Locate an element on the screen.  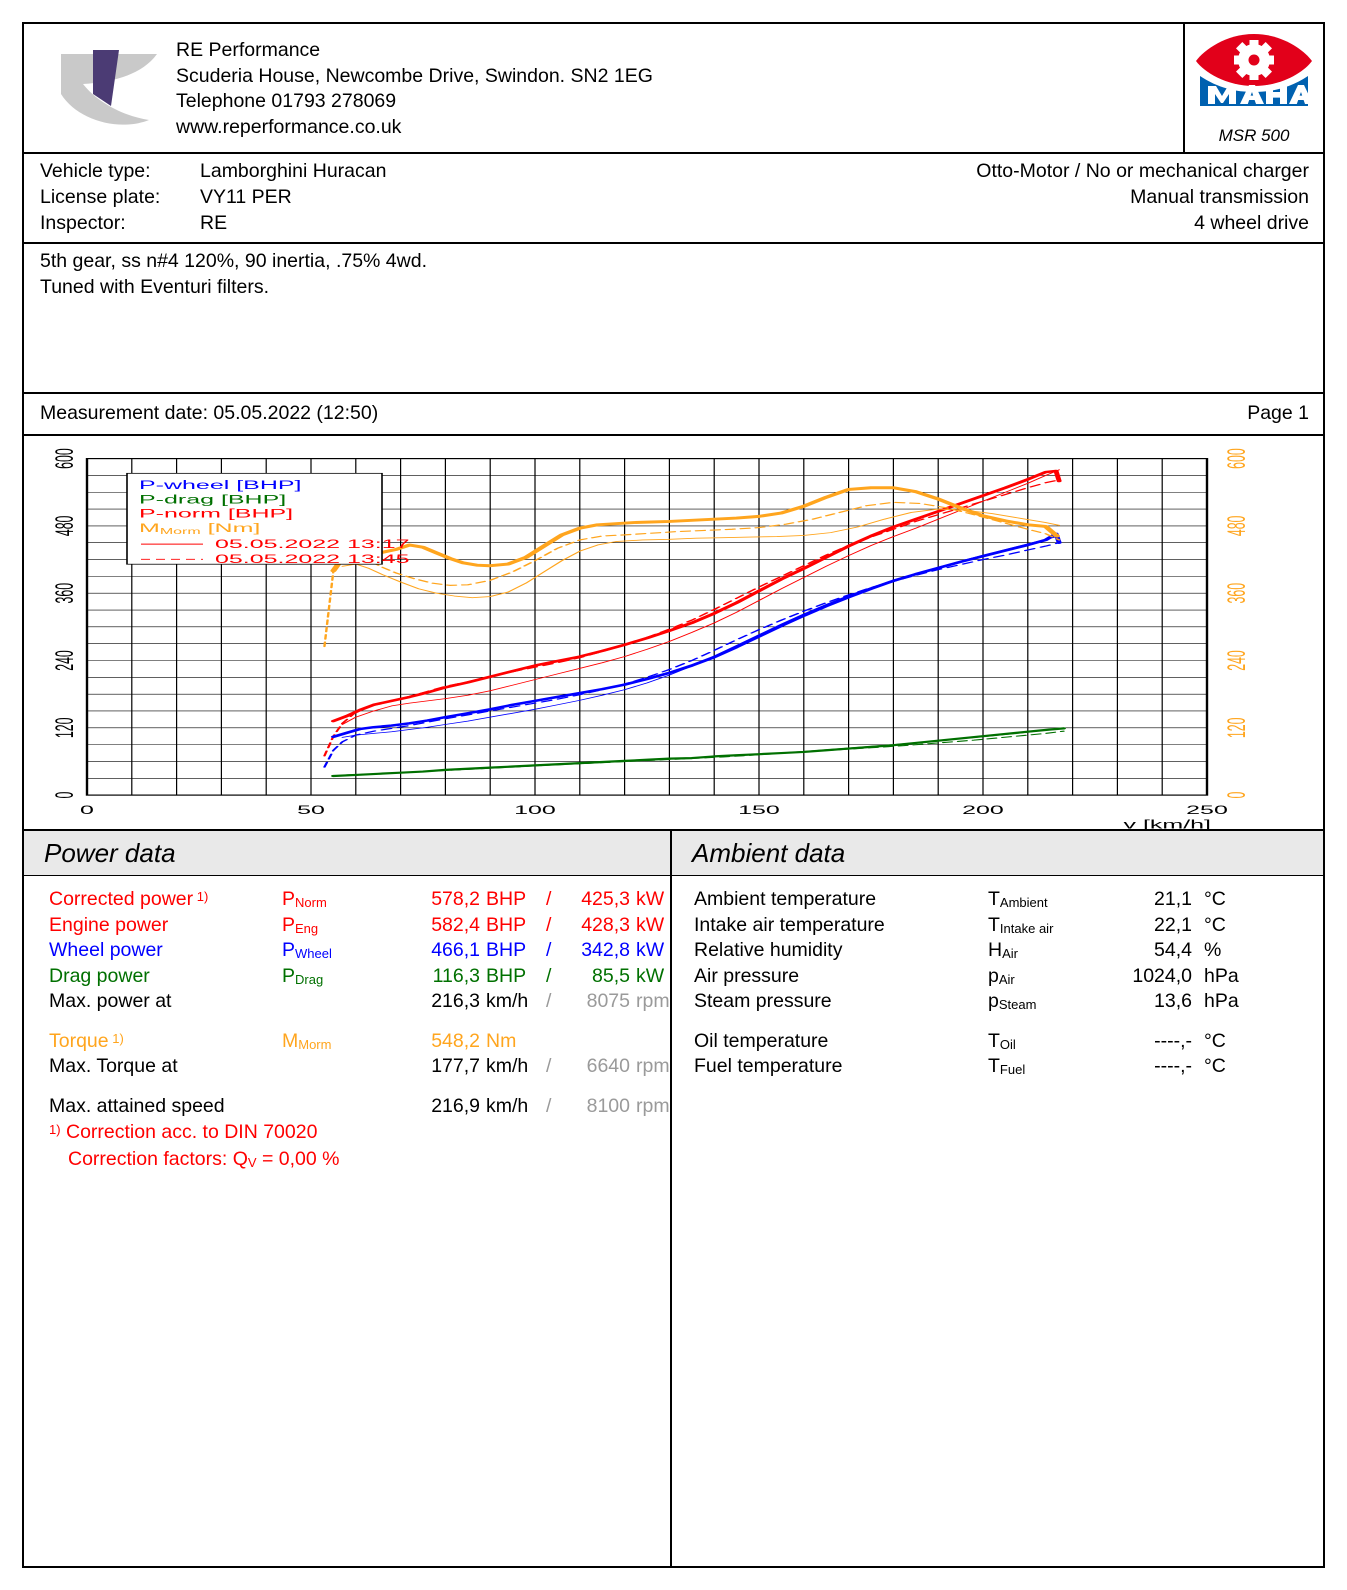
ambient-data-row: Ambient temperature TAmbient 21,1 °C is located at coordinates (997, 900).